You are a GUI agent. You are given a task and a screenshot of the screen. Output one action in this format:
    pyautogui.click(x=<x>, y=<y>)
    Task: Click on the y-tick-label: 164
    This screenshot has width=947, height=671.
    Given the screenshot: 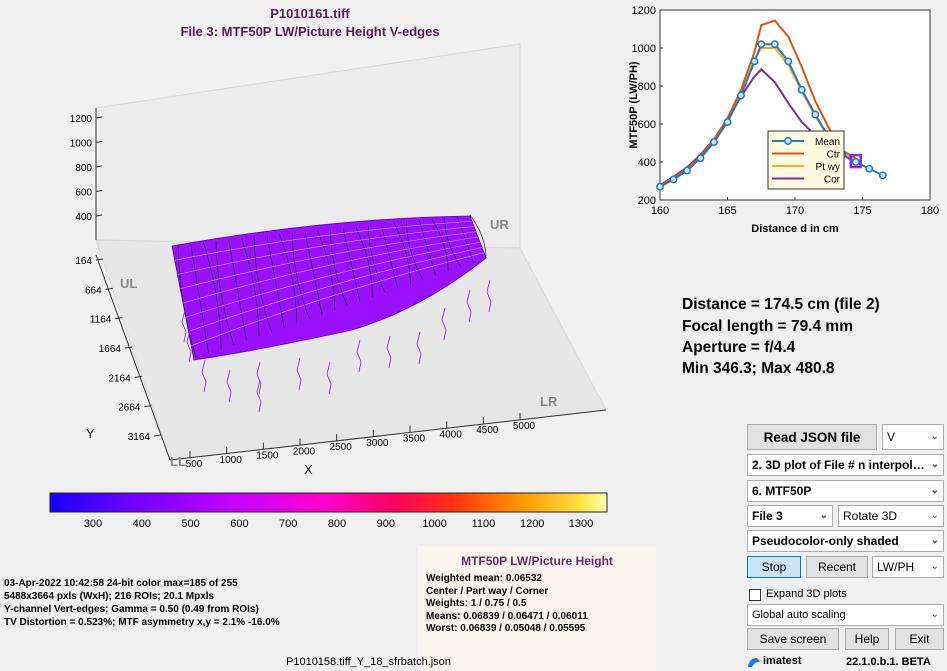 What is the action you would take?
    pyautogui.click(x=83, y=261)
    